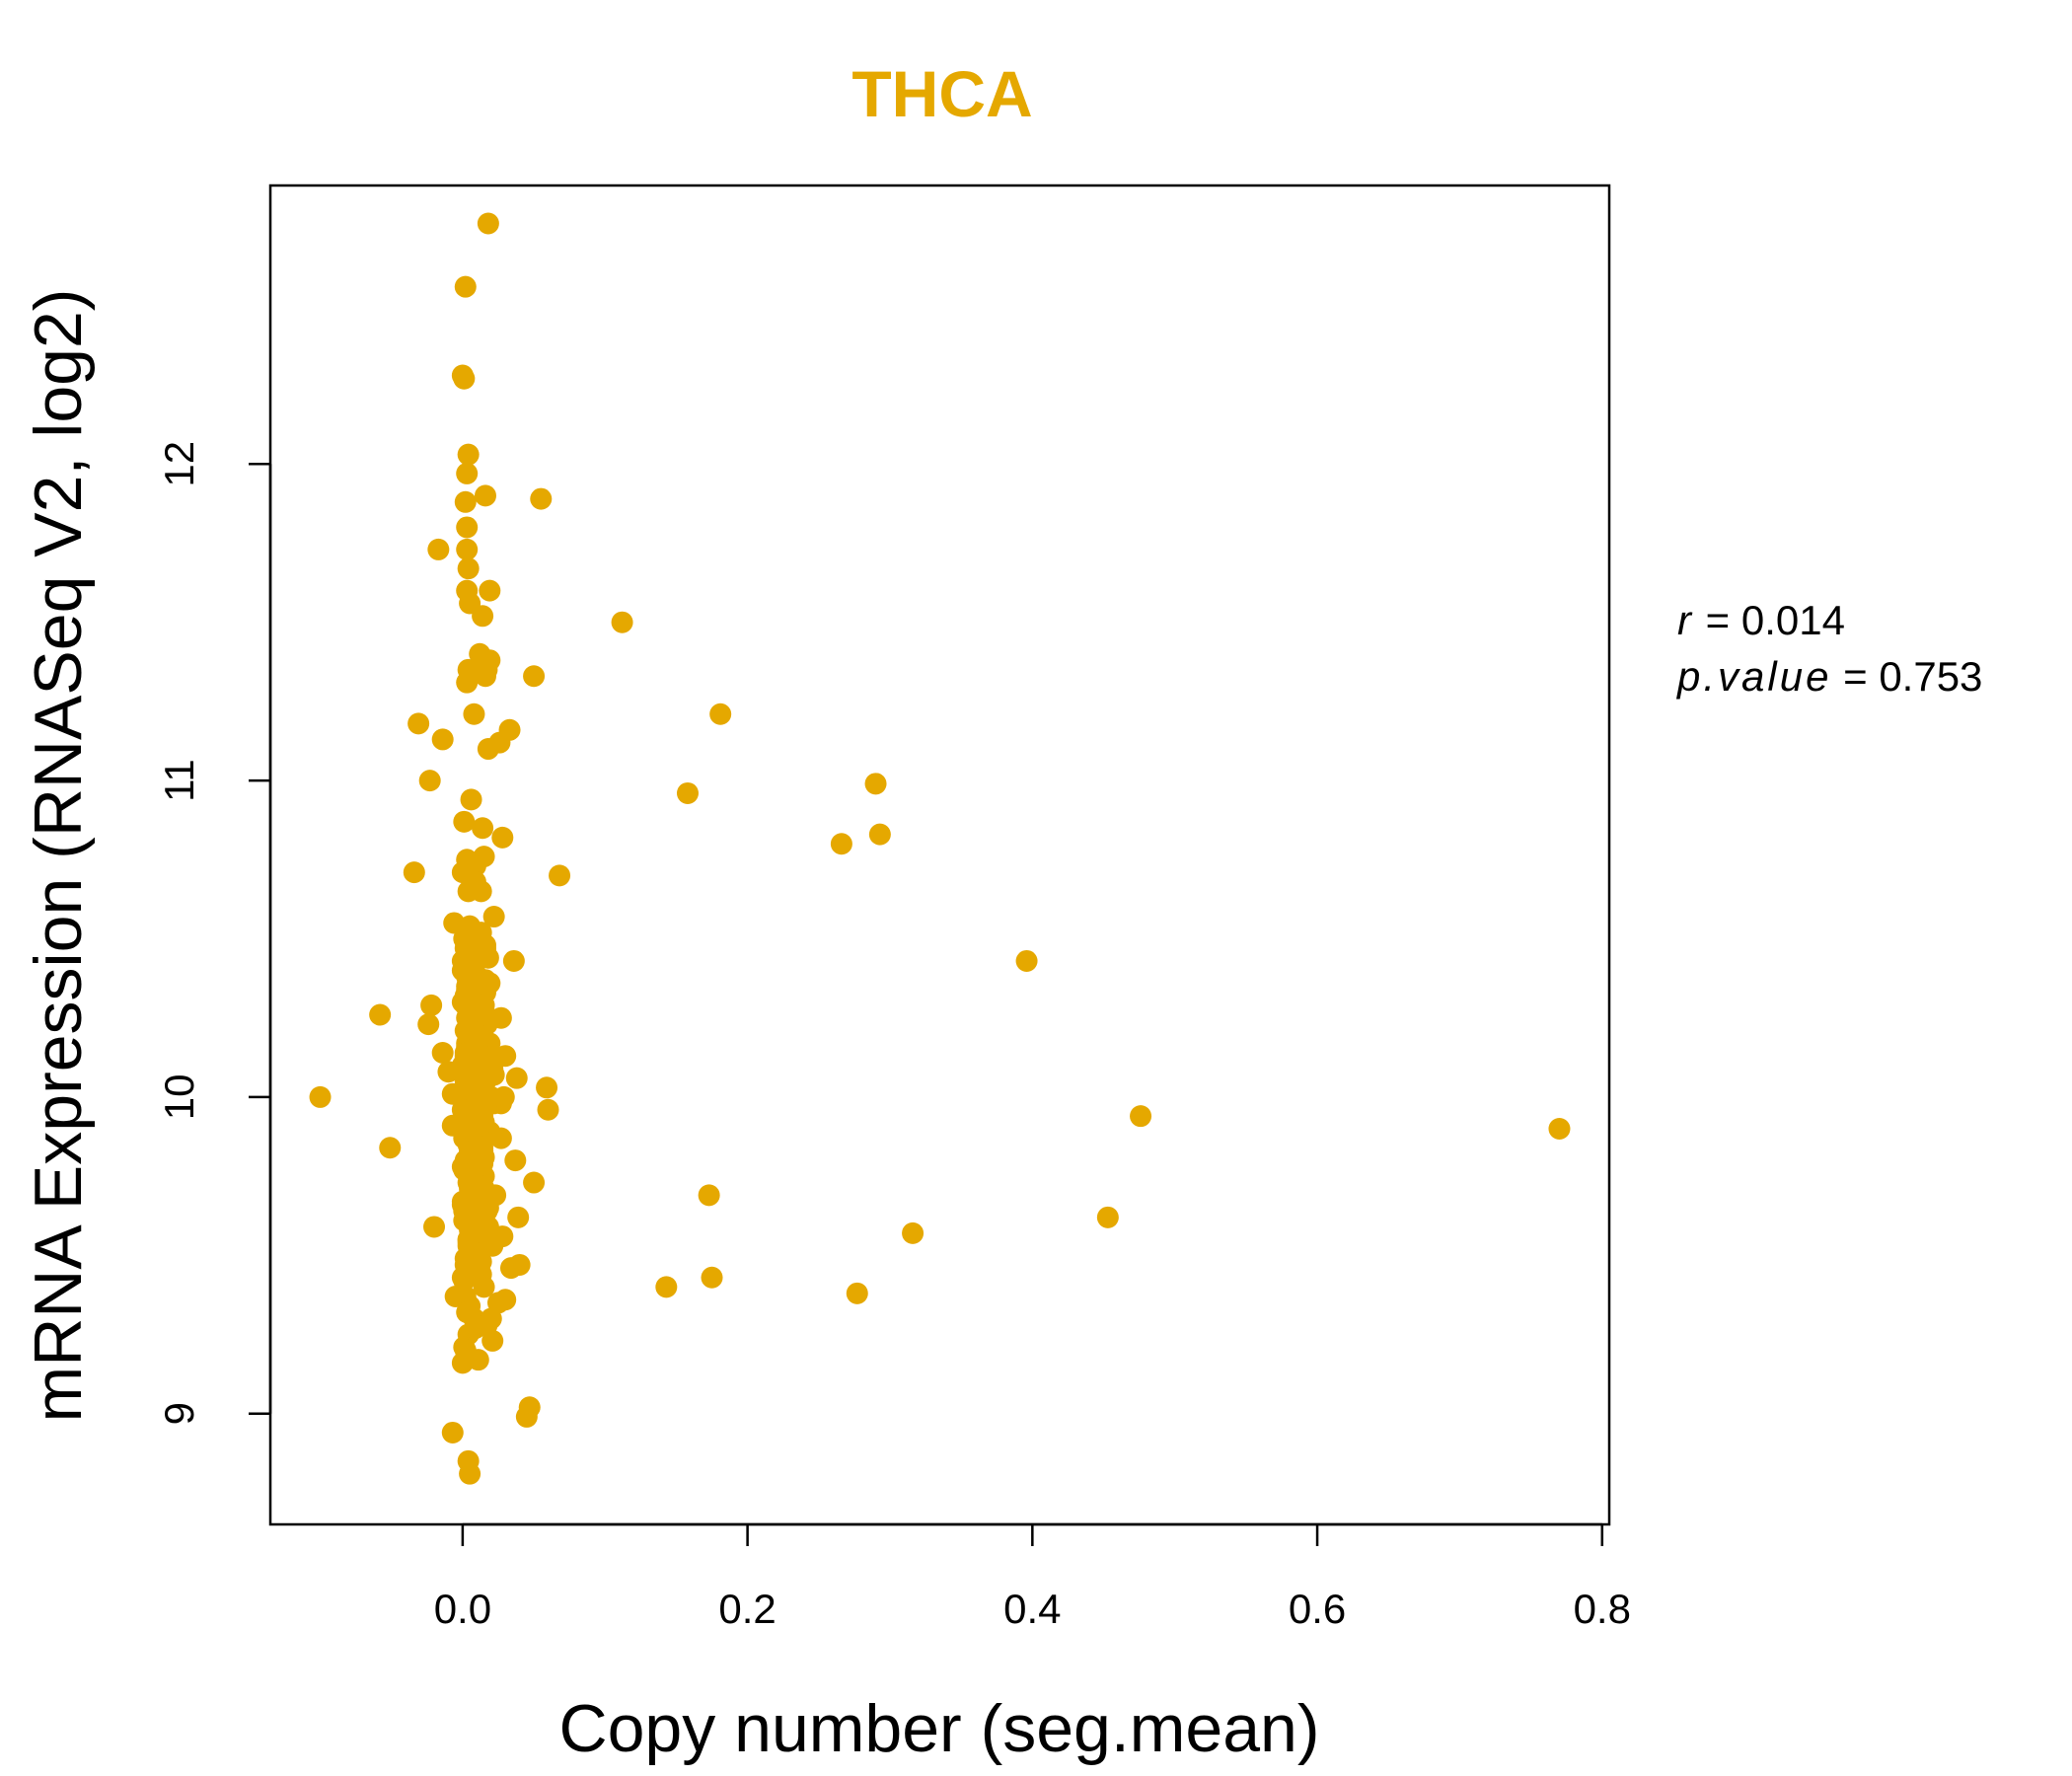 The height and width of the screenshot is (1776, 2072). Describe the element at coordinates (1032, 1577) in the screenshot. I see `x-axis: 0.0 0.2 0.4 0.6 0.8` at that location.